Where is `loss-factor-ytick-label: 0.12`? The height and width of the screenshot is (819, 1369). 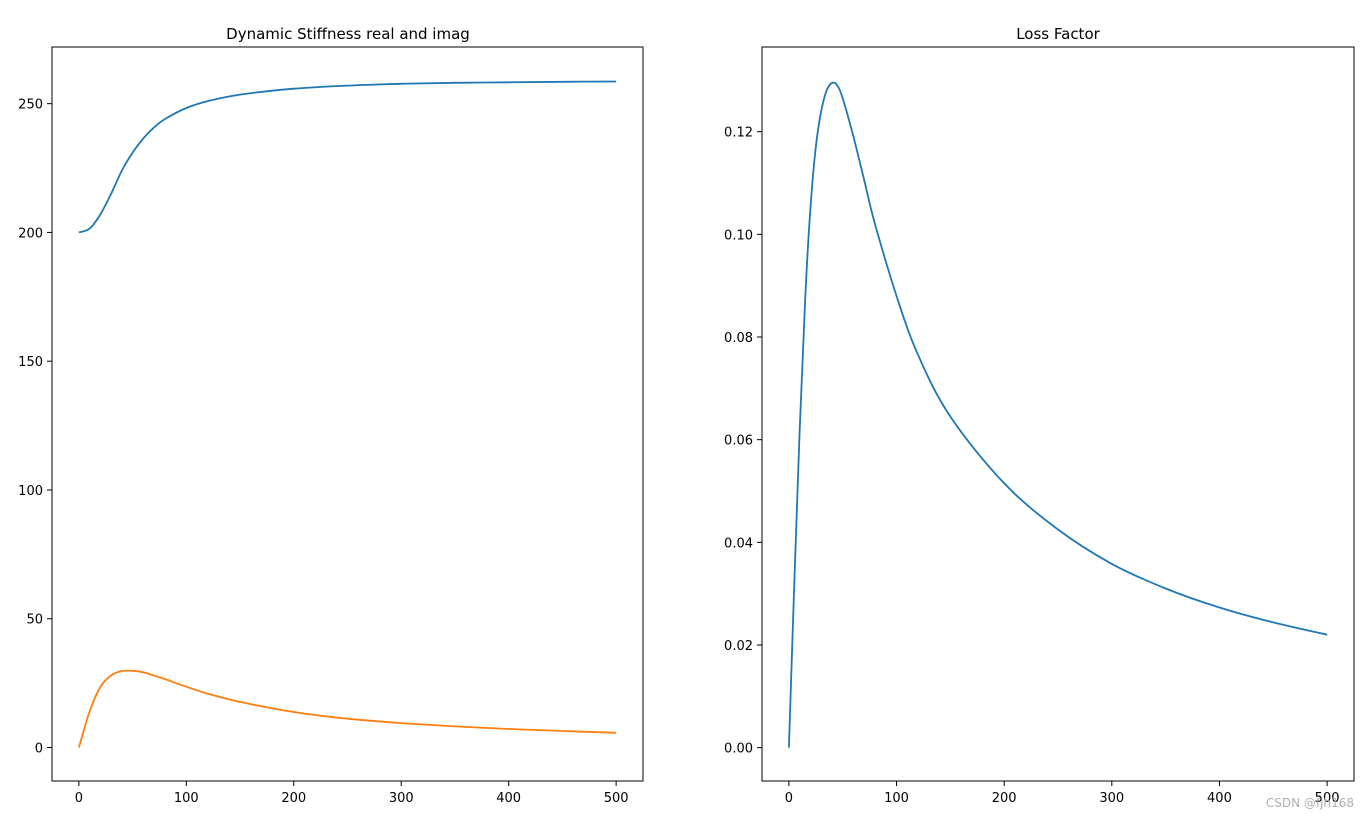
loss-factor-ytick-label: 0.12 is located at coordinates (738, 133).